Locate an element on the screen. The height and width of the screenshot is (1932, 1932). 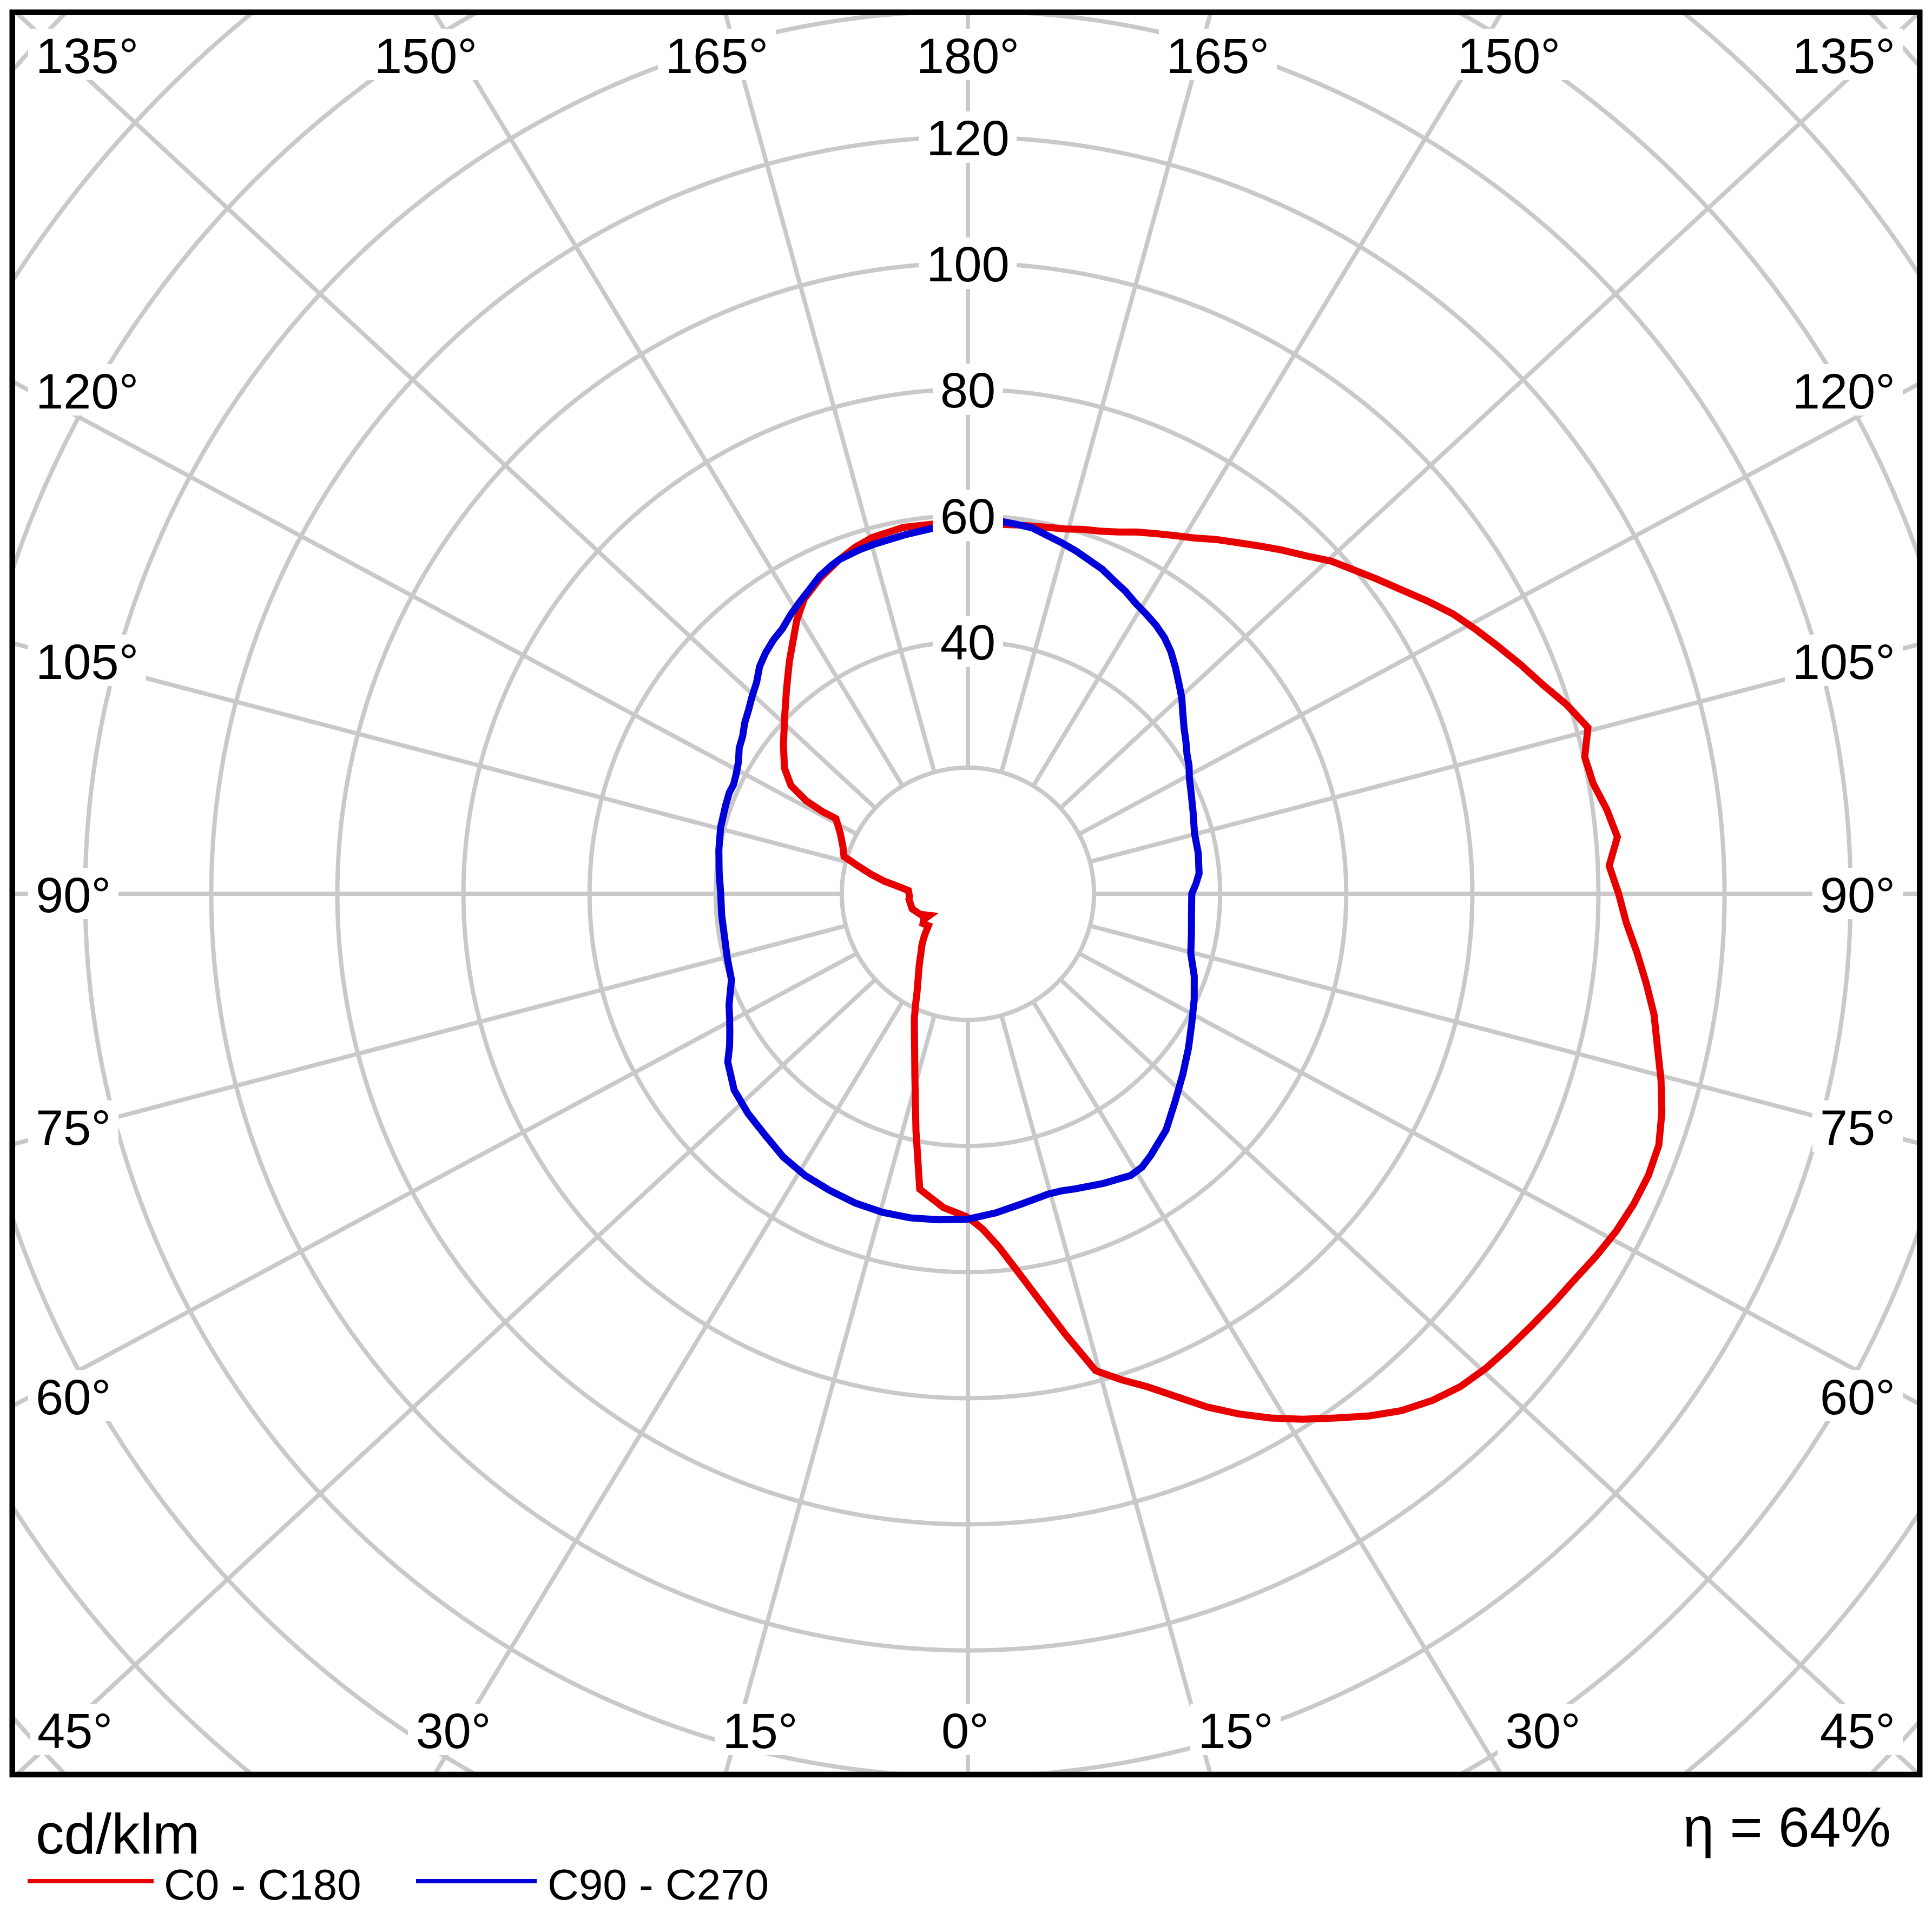
svg-text: C90 - C270 is located at coordinates (658, 1885).